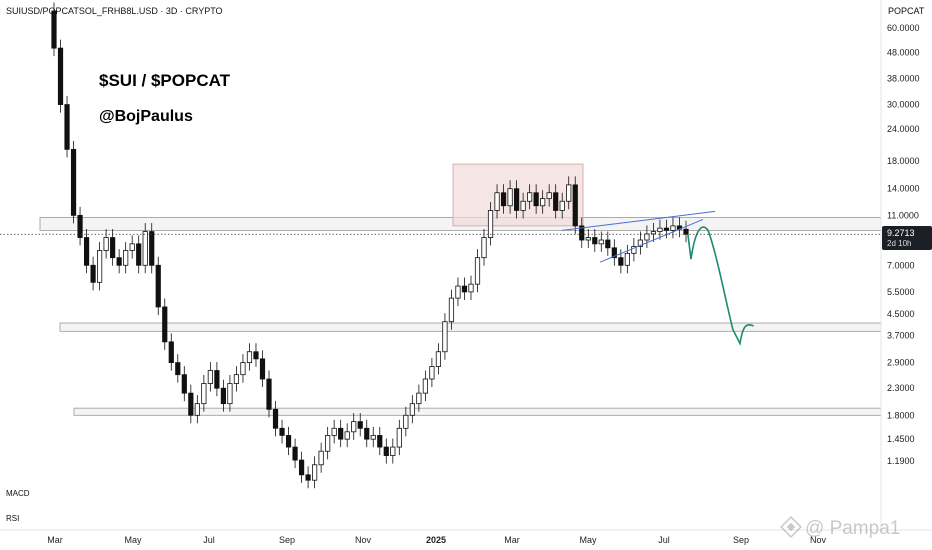 This screenshot has height=550, width=932. I want to click on wedge-lower-line, so click(651, 240).